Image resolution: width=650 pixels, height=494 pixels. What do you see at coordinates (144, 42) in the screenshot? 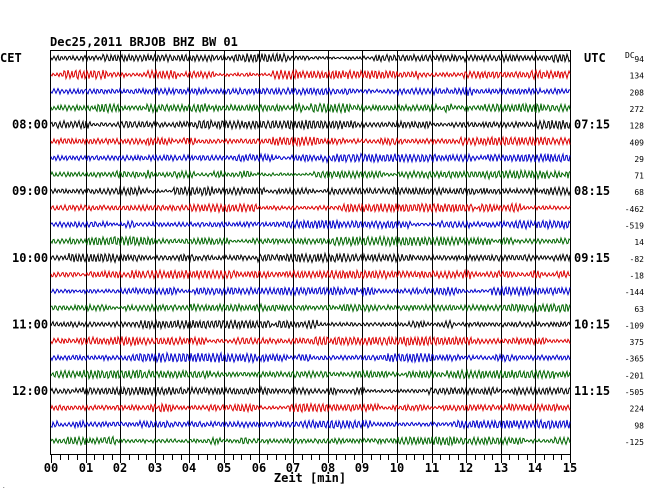
I see `chart-title: Dec25,2011 BRJOB BHZ BW 01` at bounding box center [144, 42].